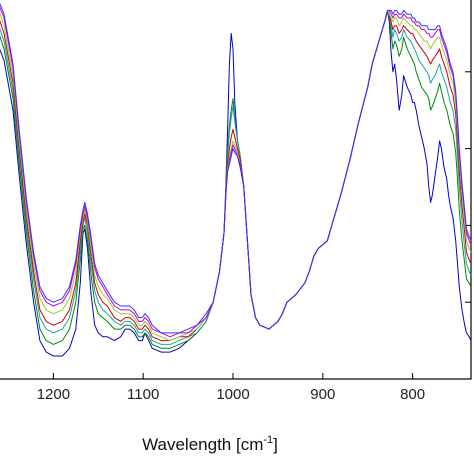 This screenshot has width=474, height=474. I want to click on x-tick-label: 1200, so click(53, 394).